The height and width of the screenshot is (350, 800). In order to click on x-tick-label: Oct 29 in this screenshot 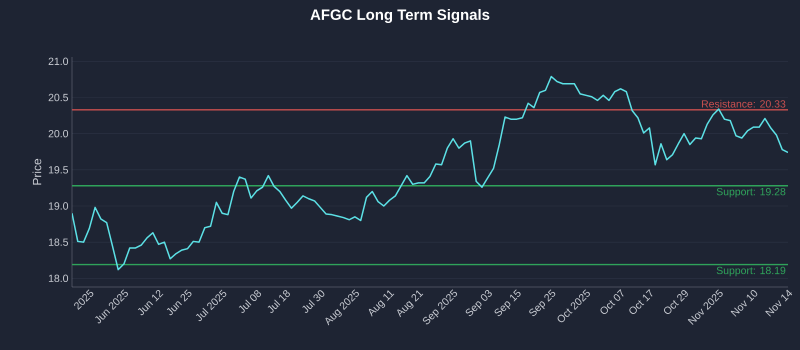, I will do `click(676, 302)`.